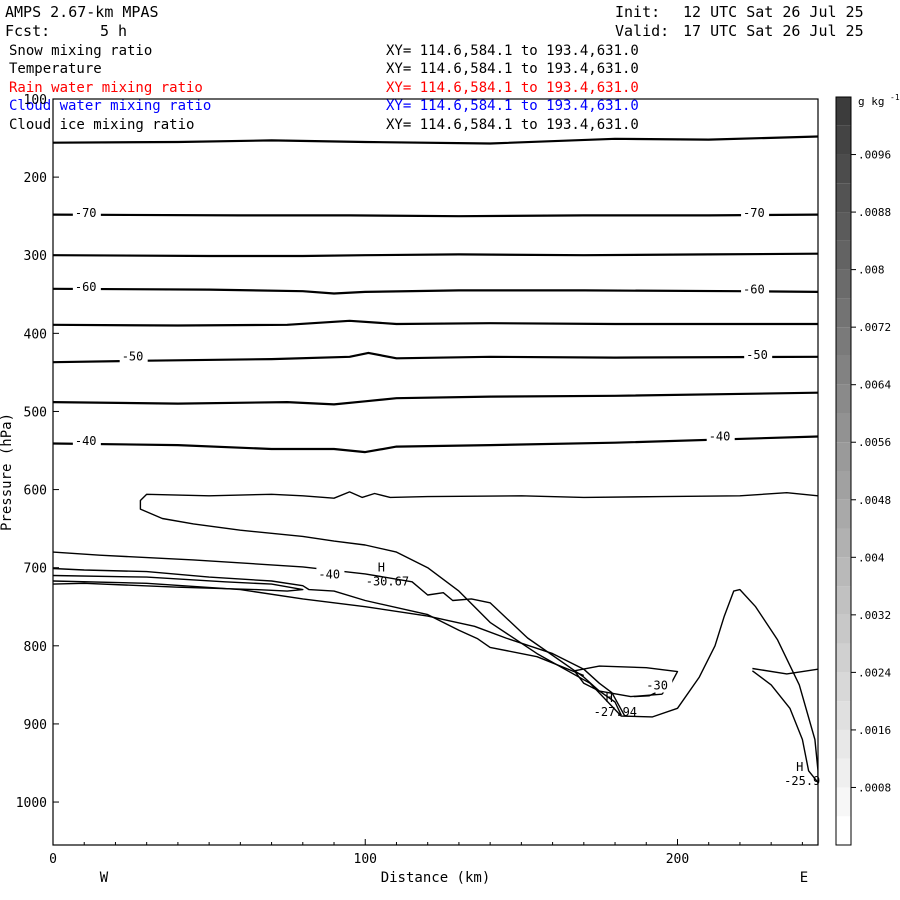 Image resolution: width=900 pixels, height=900 pixels. Describe the element at coordinates (874, 327) in the screenshot. I see `colorbar-tick-label: .0072` at that location.